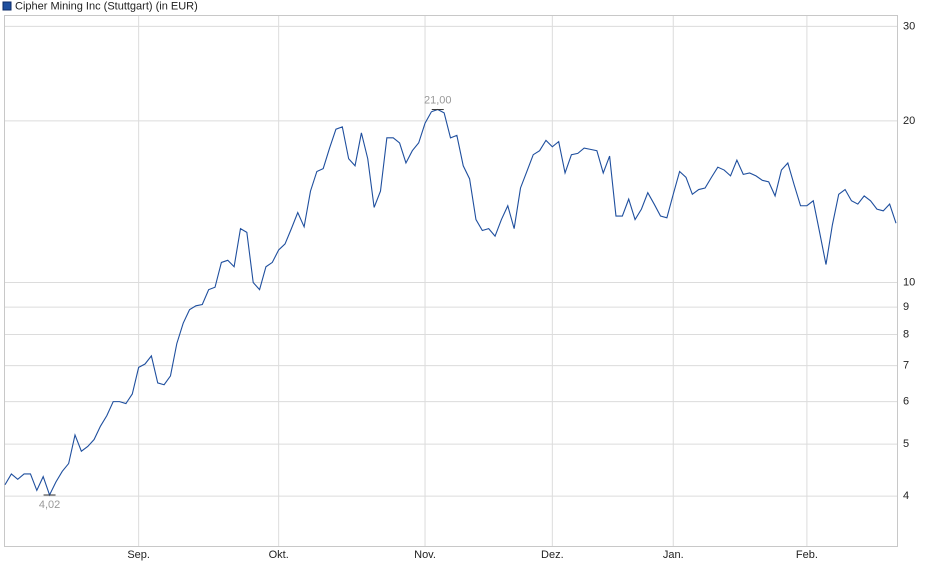  Describe the element at coordinates (906, 307) in the screenshot. I see `y-tick-label: 9` at that location.